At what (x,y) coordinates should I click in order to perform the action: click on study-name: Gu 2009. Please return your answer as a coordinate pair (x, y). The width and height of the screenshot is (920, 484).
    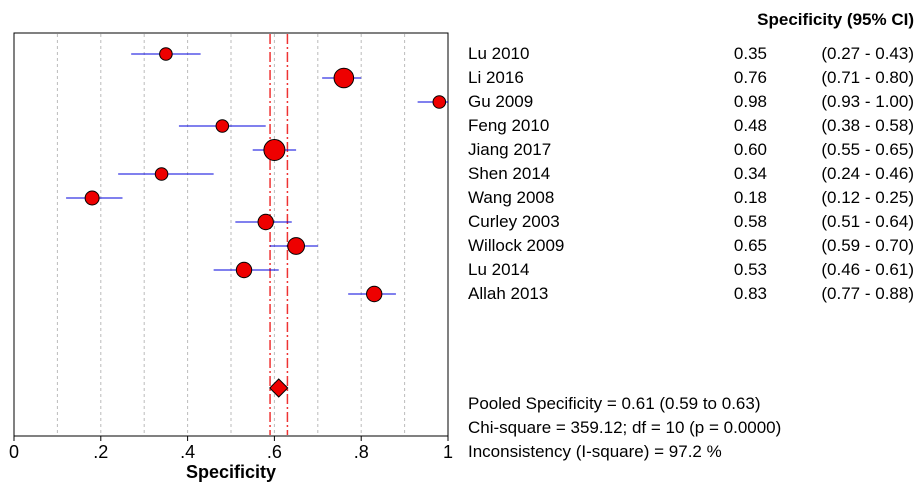
    Looking at the image, I should click on (501, 101).